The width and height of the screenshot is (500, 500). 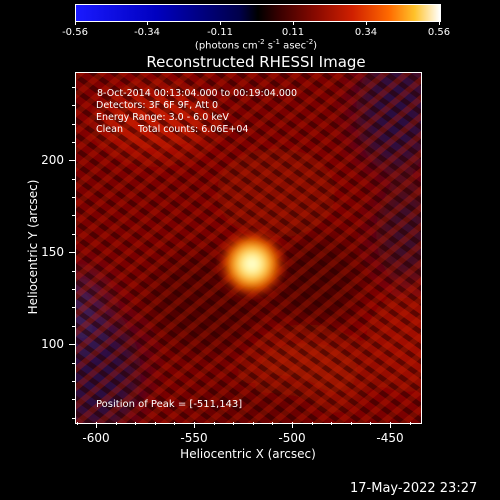 I want to click on colorbar-unit-label: (photons cm-2 s-1 asec-2), so click(x=256, y=45).